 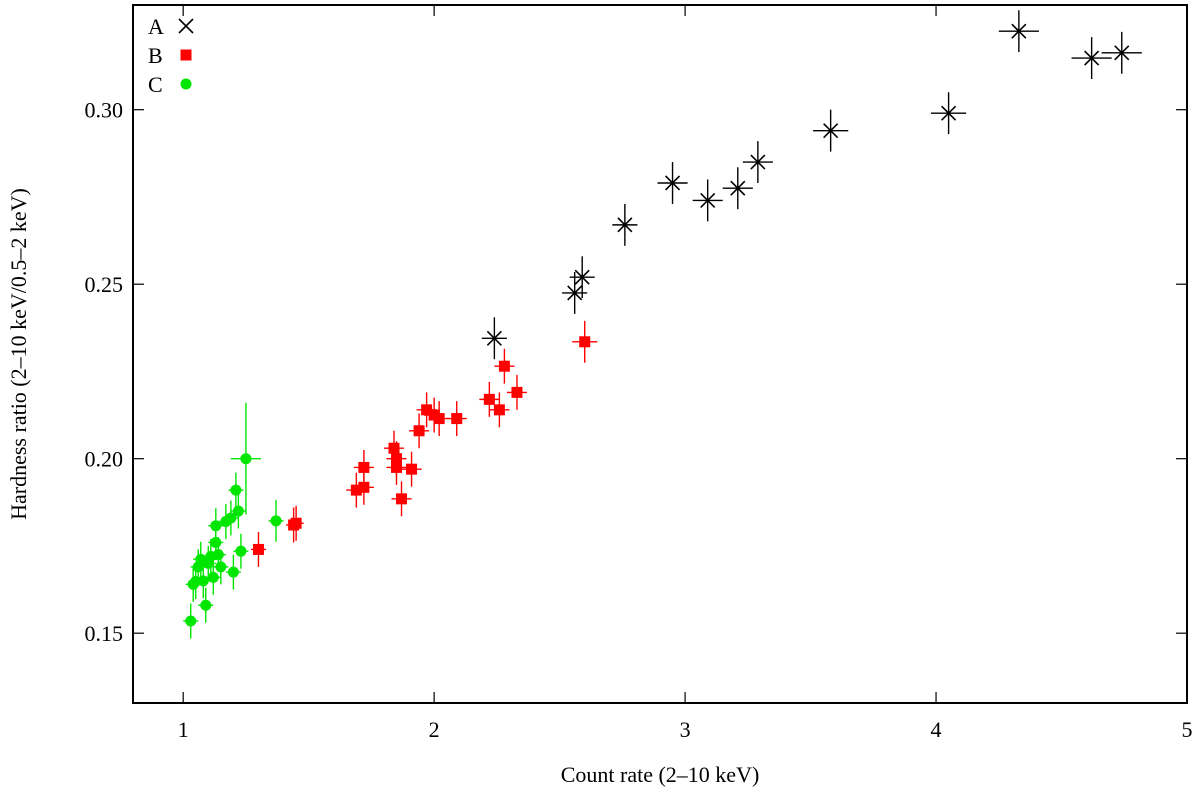 I want to click on y-tick-label: 0.30, so click(x=104, y=110).